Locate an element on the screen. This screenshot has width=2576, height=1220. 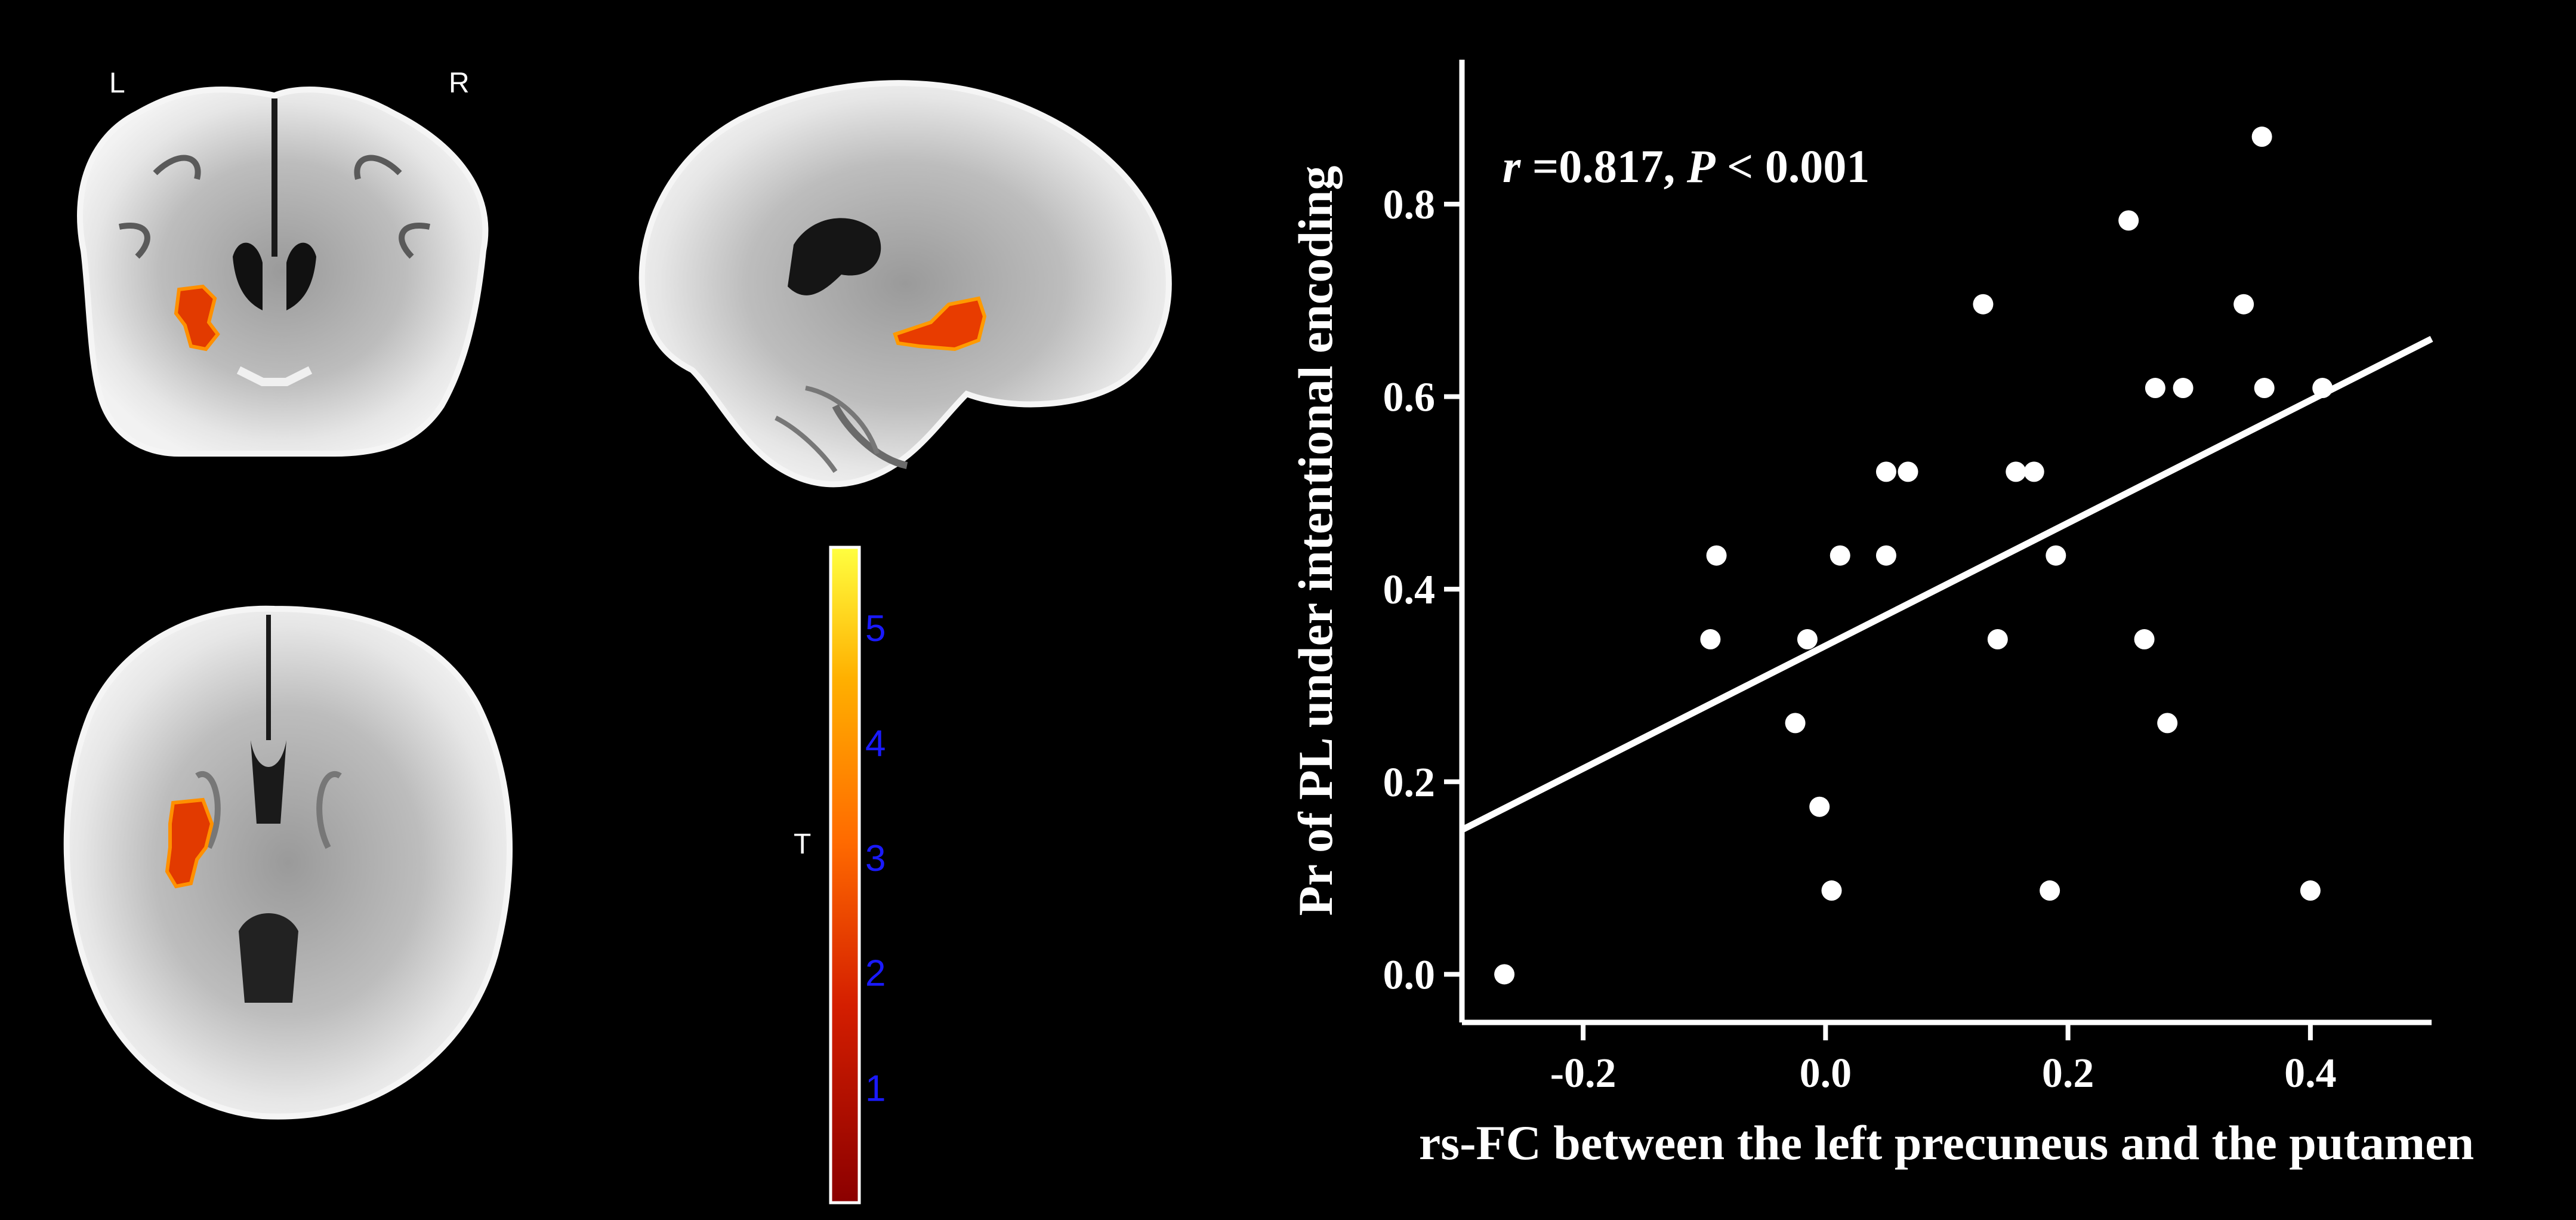
t-colorbar: T 1 2 3 4 5 is located at coordinates (840, 875).